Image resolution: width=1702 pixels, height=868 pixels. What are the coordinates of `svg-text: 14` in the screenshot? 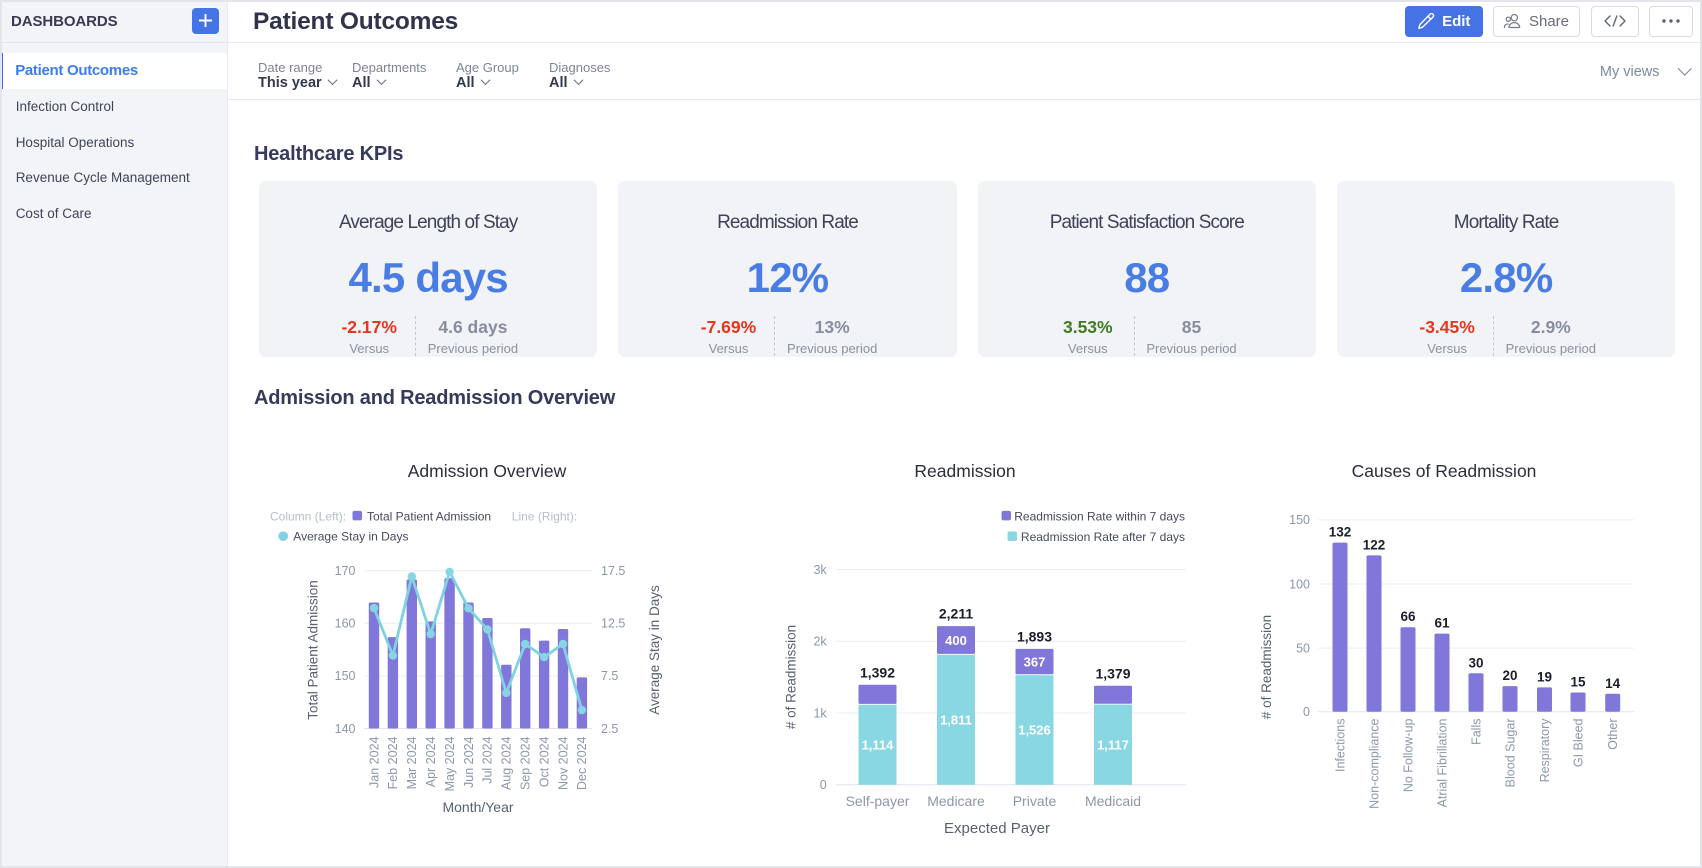 It's located at (1613, 683).